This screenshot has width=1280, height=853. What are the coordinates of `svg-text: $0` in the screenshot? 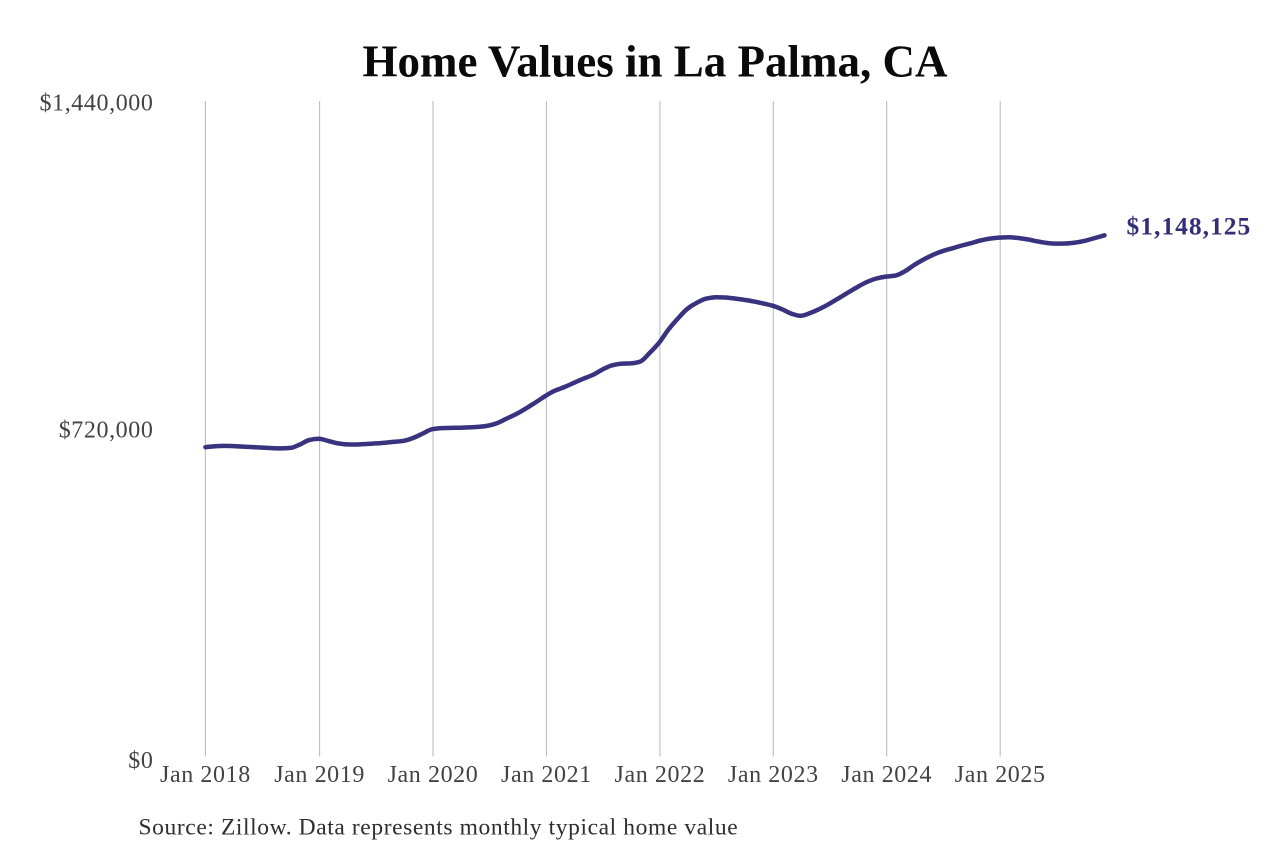 It's located at (140, 761).